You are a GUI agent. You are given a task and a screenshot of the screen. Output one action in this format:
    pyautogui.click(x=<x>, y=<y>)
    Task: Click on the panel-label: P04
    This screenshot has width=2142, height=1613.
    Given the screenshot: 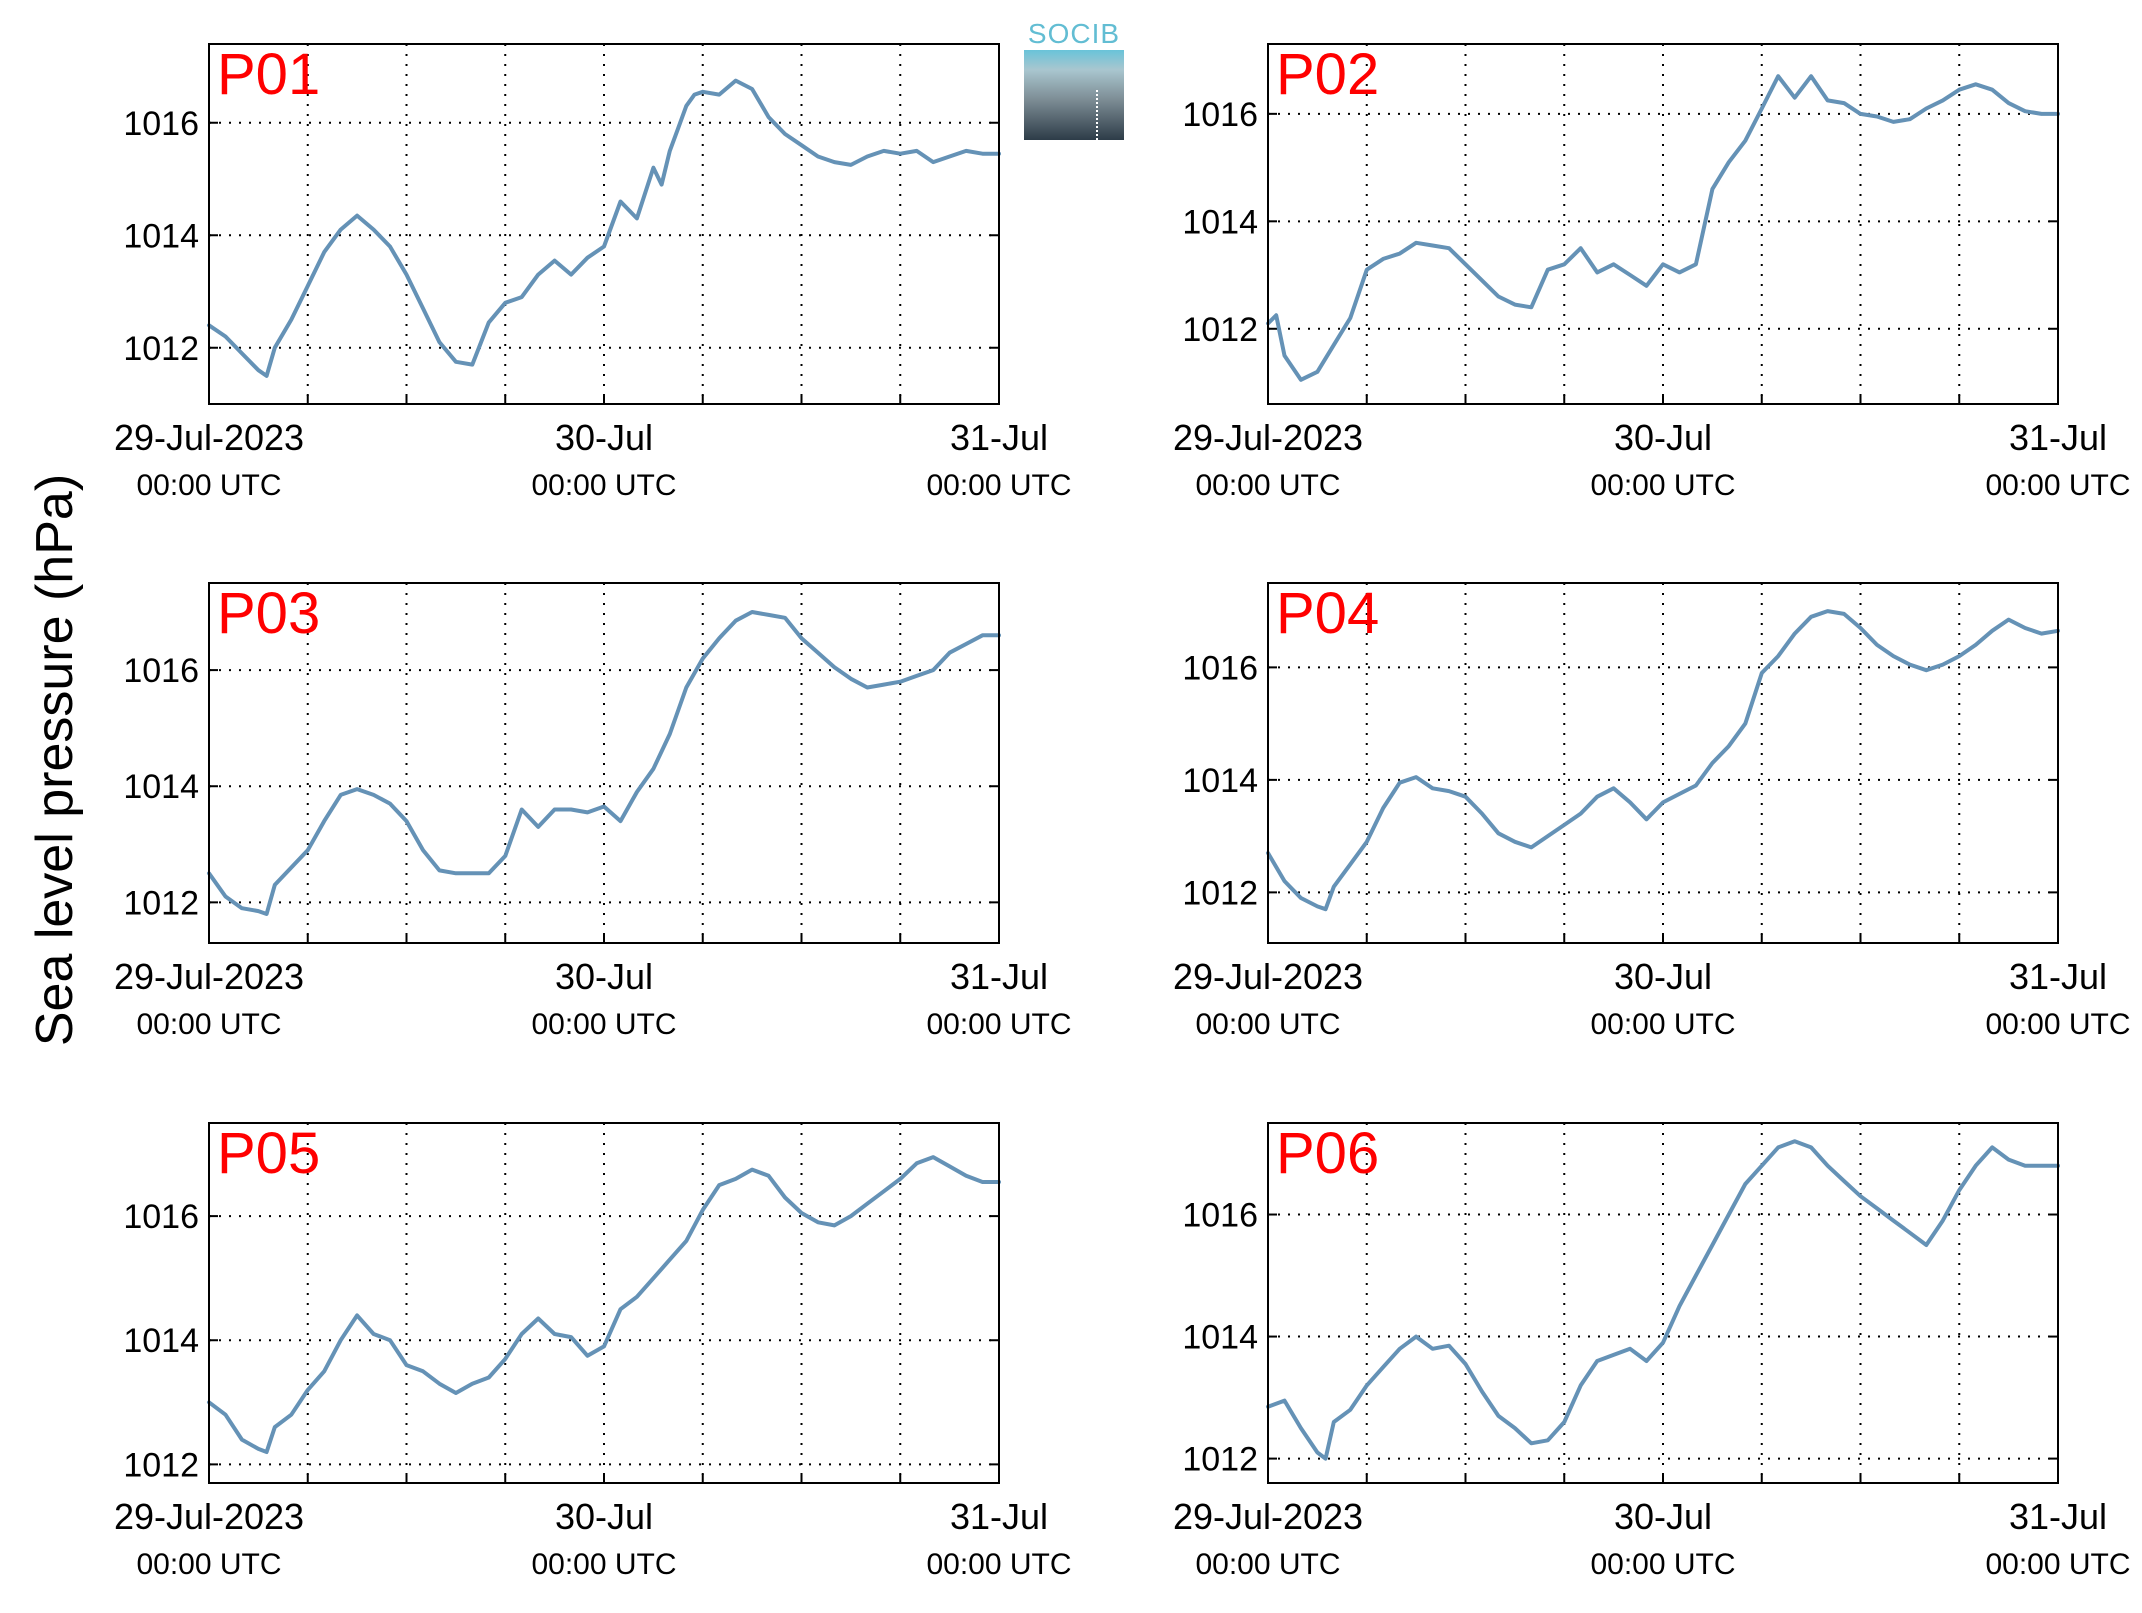 What is the action you would take?
    pyautogui.click(x=1327, y=613)
    